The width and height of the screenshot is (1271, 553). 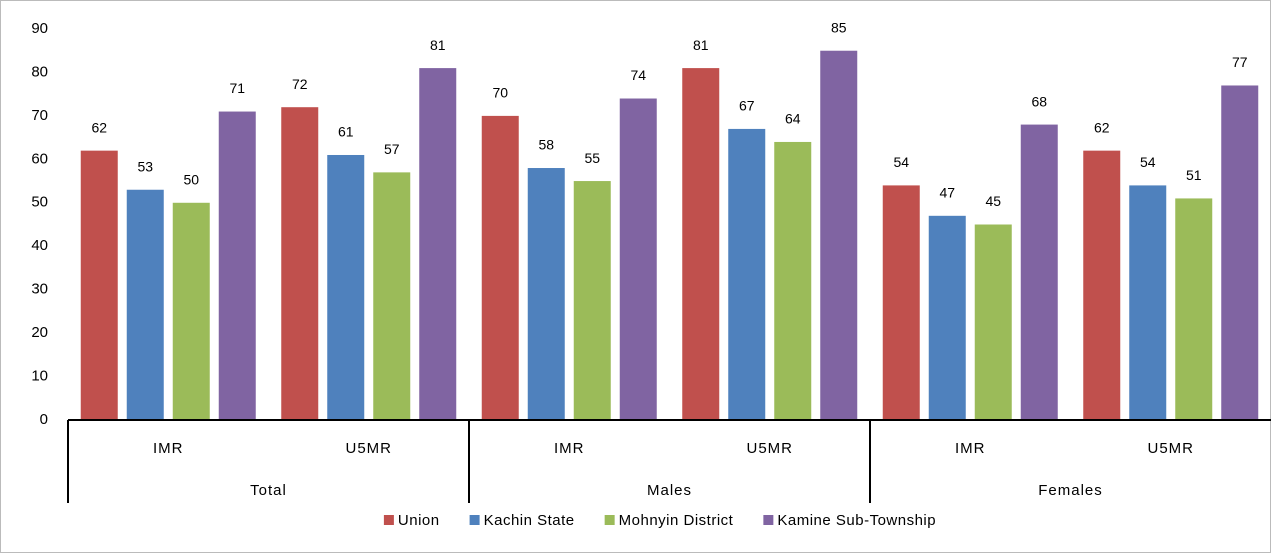 I want to click on data-label: 74, so click(x=638, y=75).